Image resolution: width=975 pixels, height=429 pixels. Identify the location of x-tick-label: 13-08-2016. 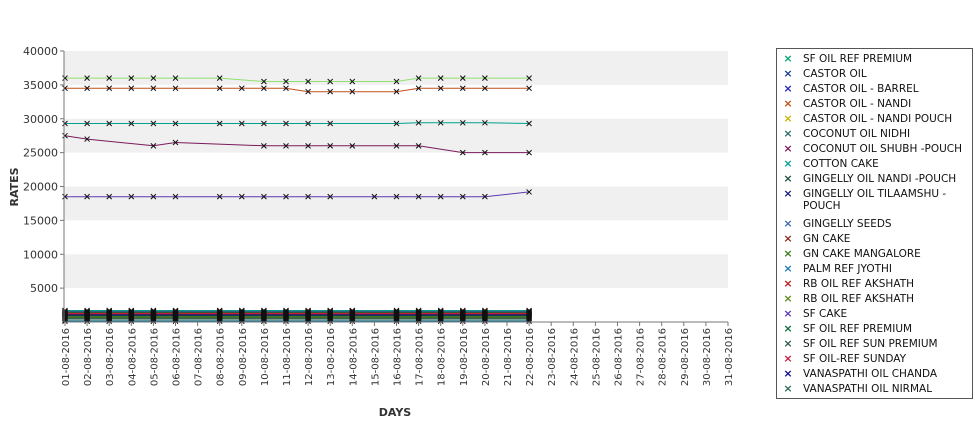
(331, 357).